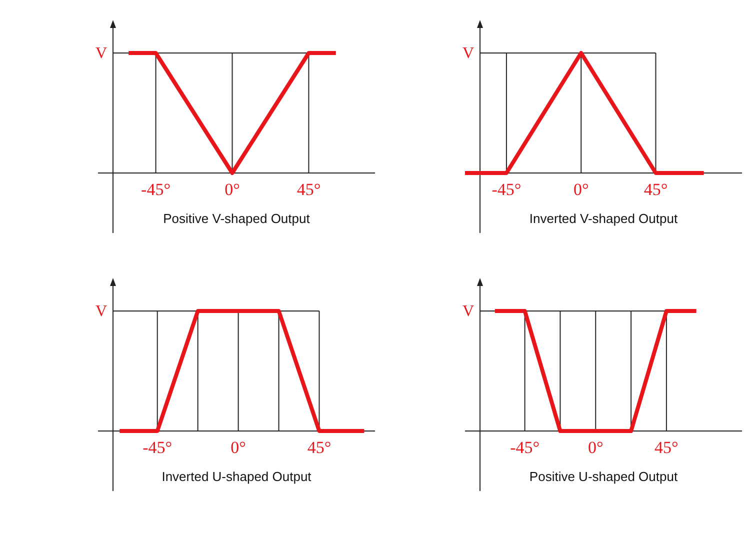  I want to click on text: Positive U-shaped Output, so click(603, 476).